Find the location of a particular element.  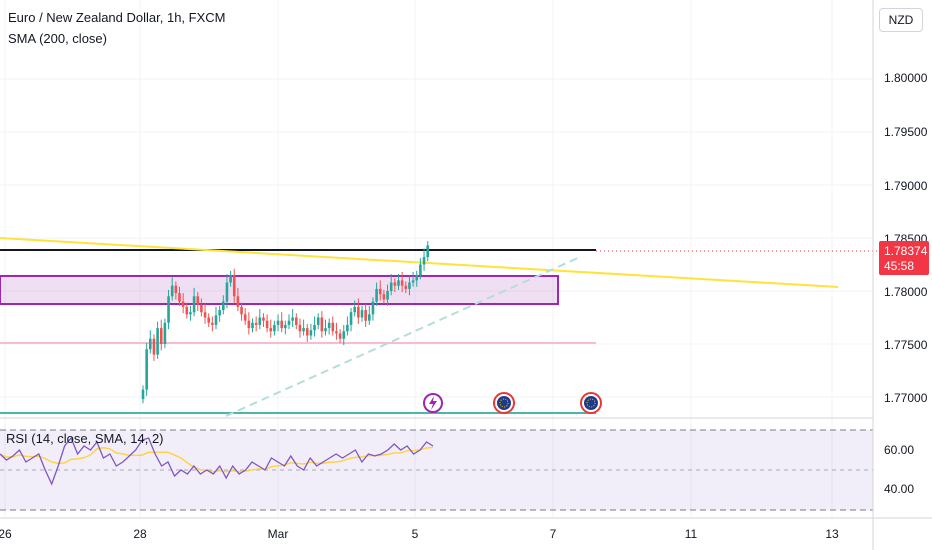

rsi-ma-line is located at coordinates (217, 459).